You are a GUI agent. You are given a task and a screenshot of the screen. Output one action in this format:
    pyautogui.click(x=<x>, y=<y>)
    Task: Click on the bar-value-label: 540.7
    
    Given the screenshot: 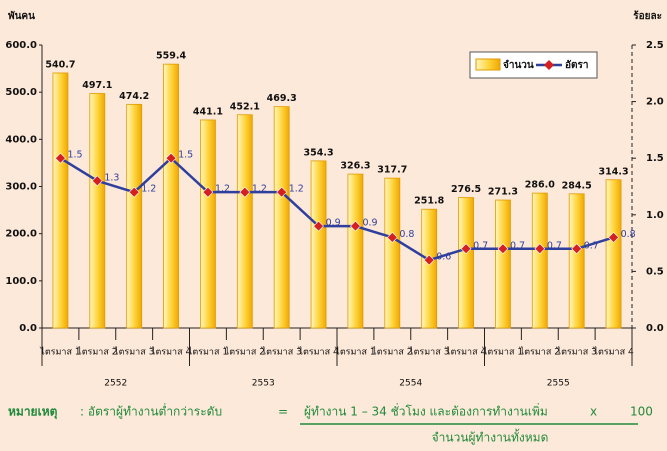 What is the action you would take?
    pyautogui.click(x=60, y=64)
    